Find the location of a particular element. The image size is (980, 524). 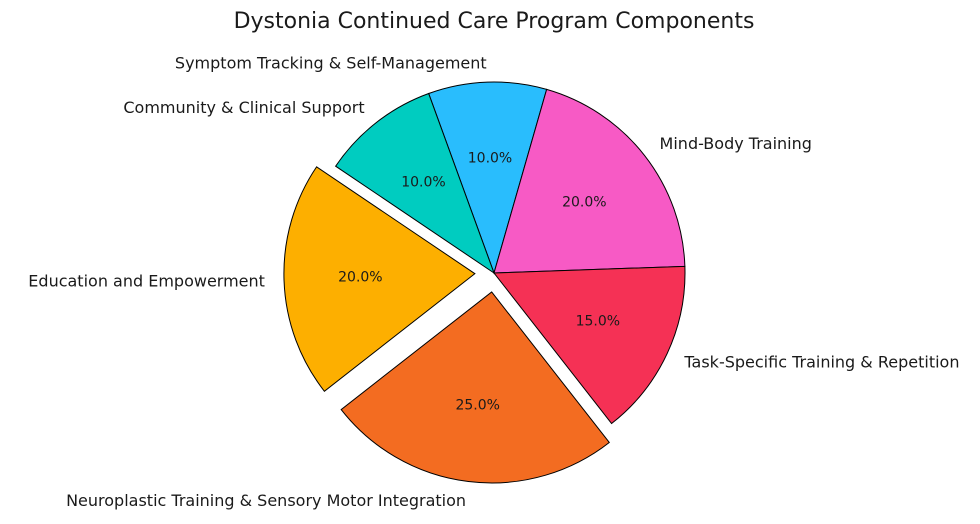

category-label-task-specific-training-and-repetition: Task-Specific Training & Repetition is located at coordinates (821, 361).